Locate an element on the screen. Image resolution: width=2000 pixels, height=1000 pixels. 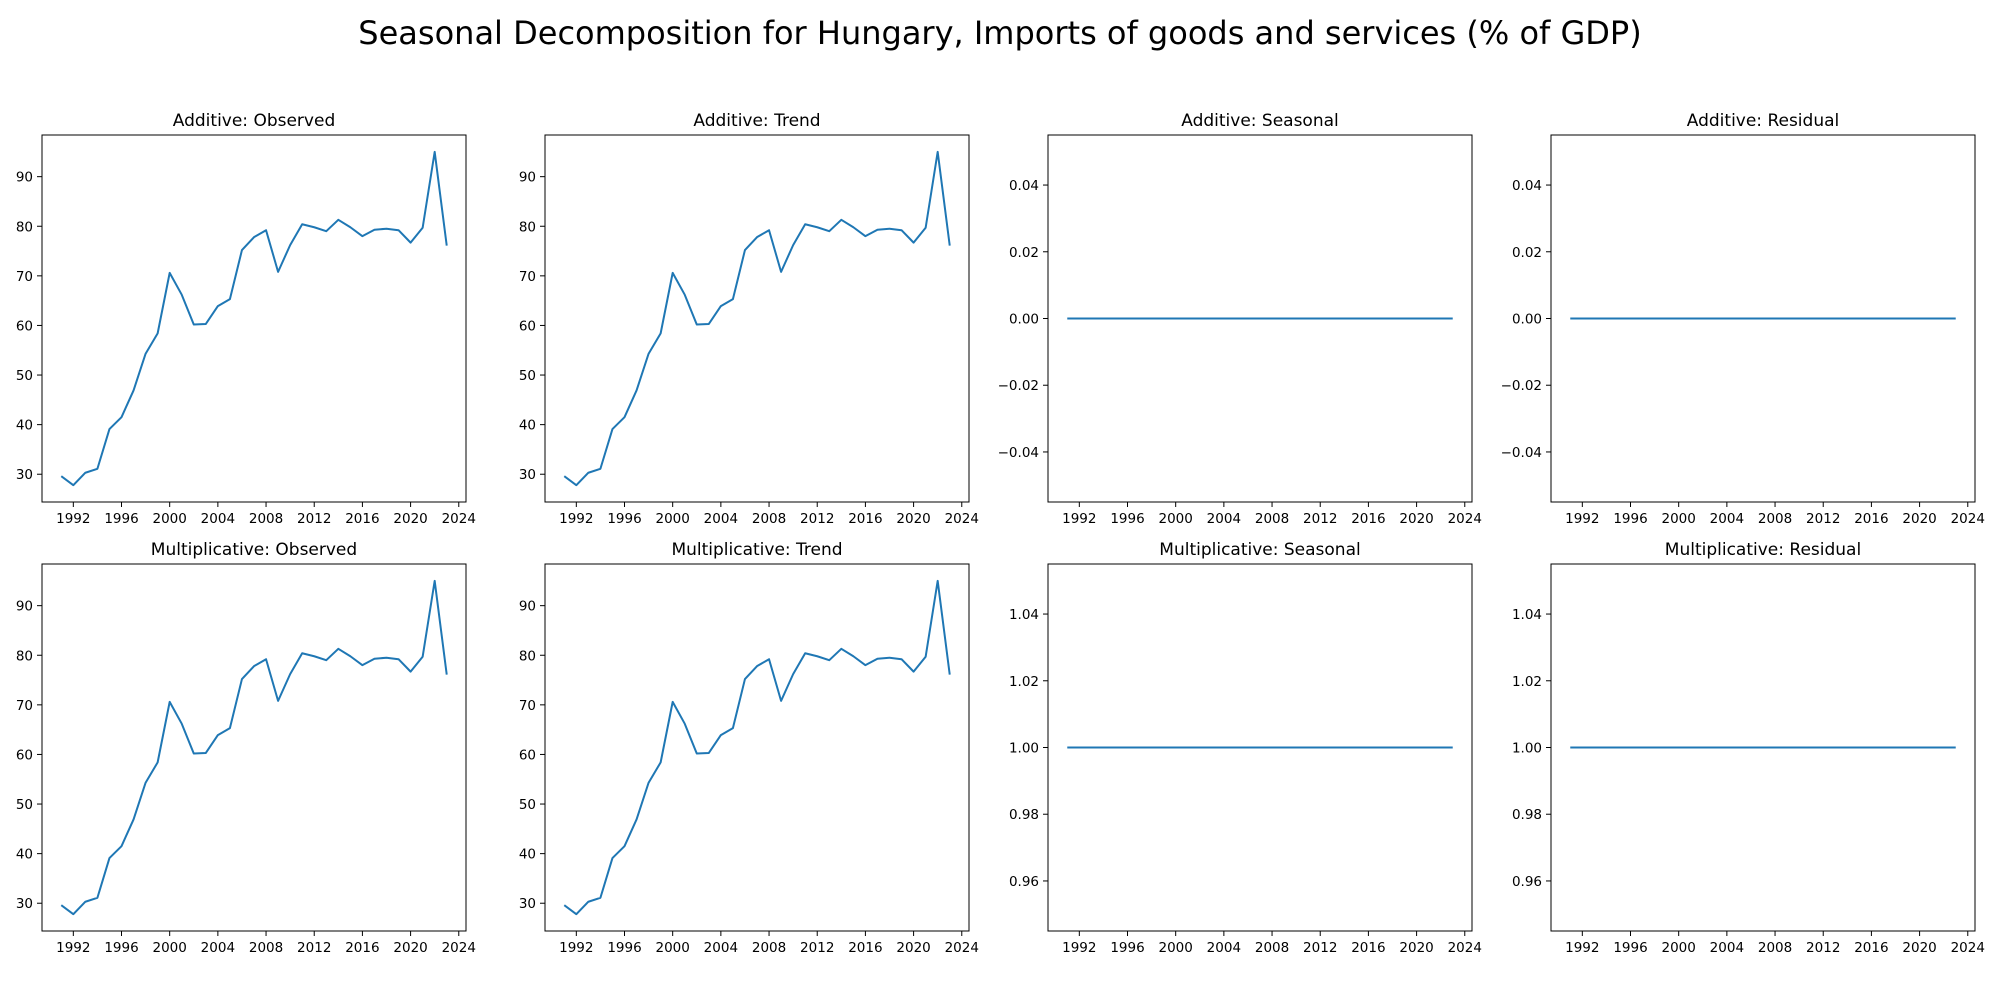
y-tick-label: 0.02 is located at coordinates (1527, 253).